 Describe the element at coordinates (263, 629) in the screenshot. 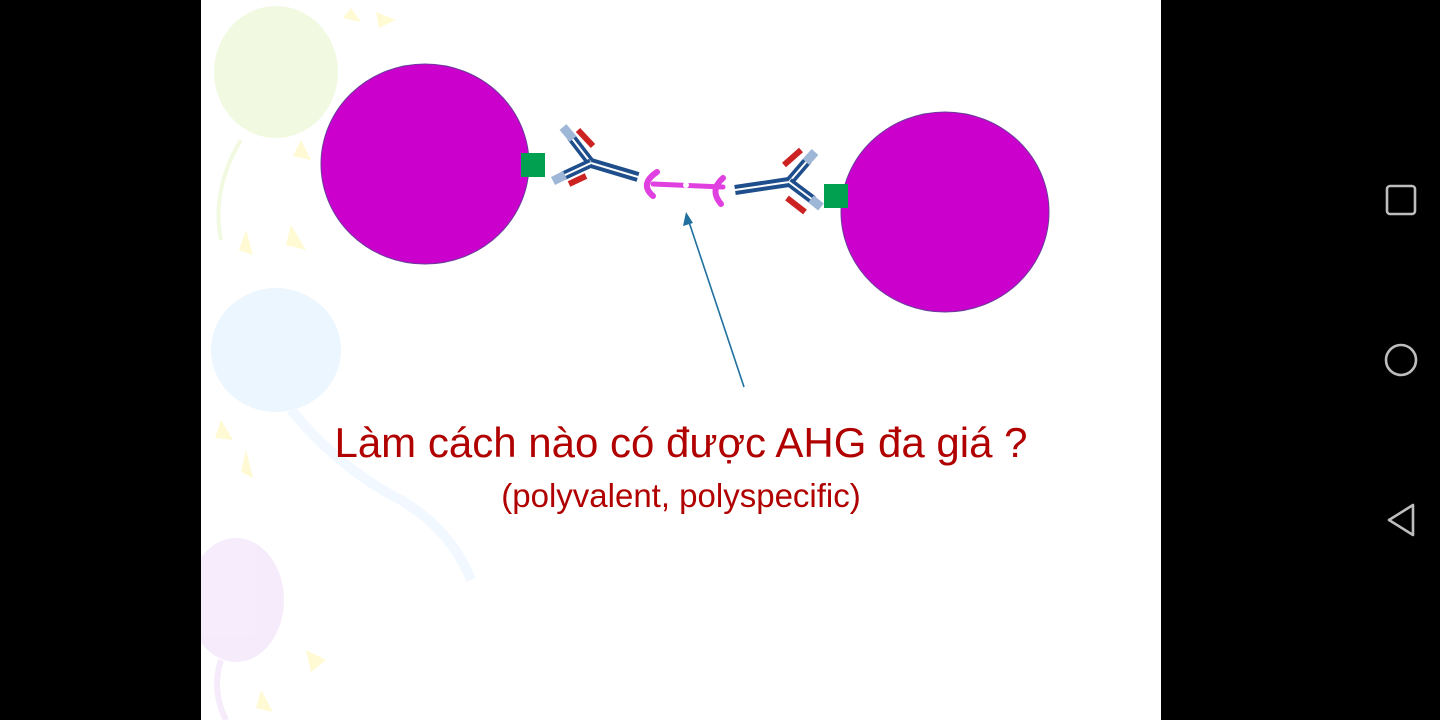

I see `balloon-purple-decoration` at that location.